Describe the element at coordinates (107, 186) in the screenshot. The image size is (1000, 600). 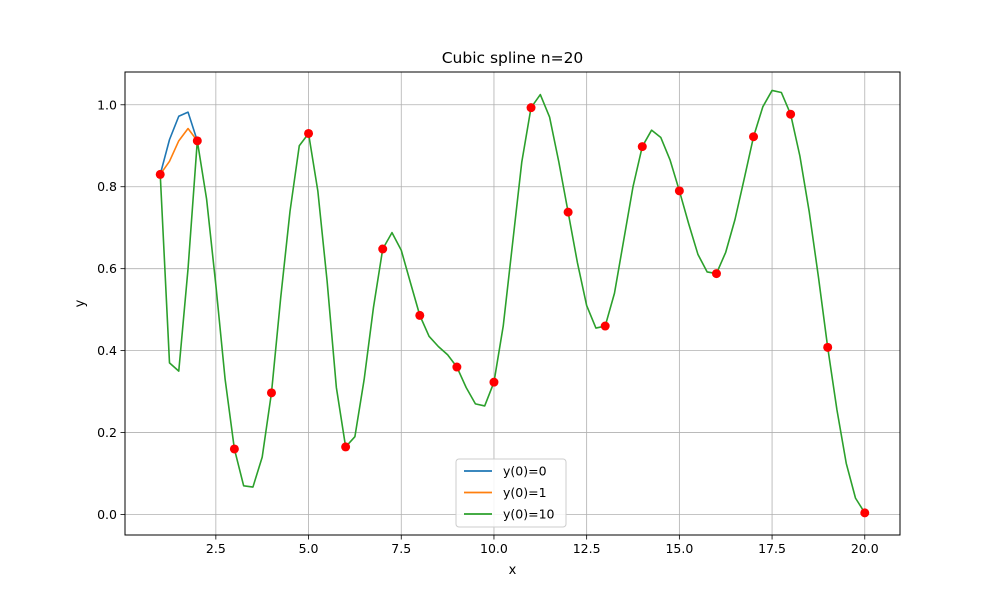
I see `y-tick-label: 0.8` at that location.